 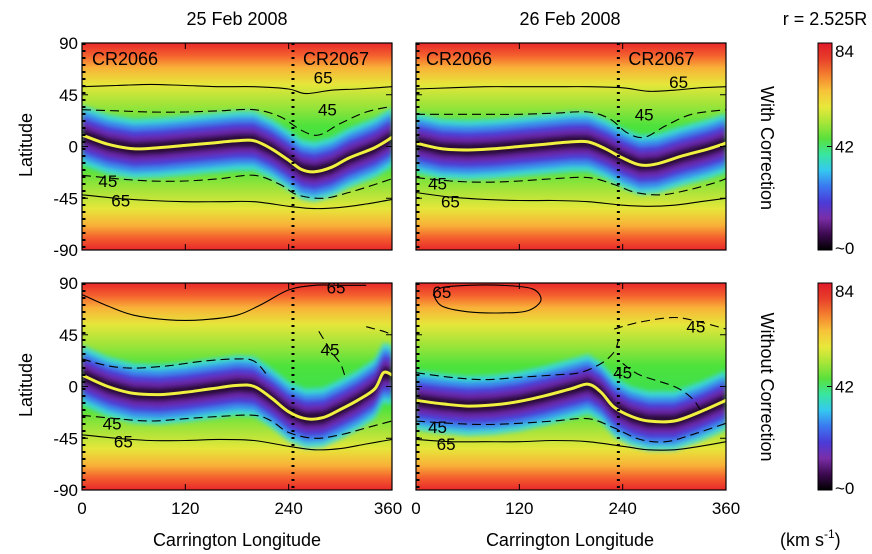 What do you see at coordinates (570, 540) in the screenshot?
I see `x-axis-label-right: Carrington Longitude` at bounding box center [570, 540].